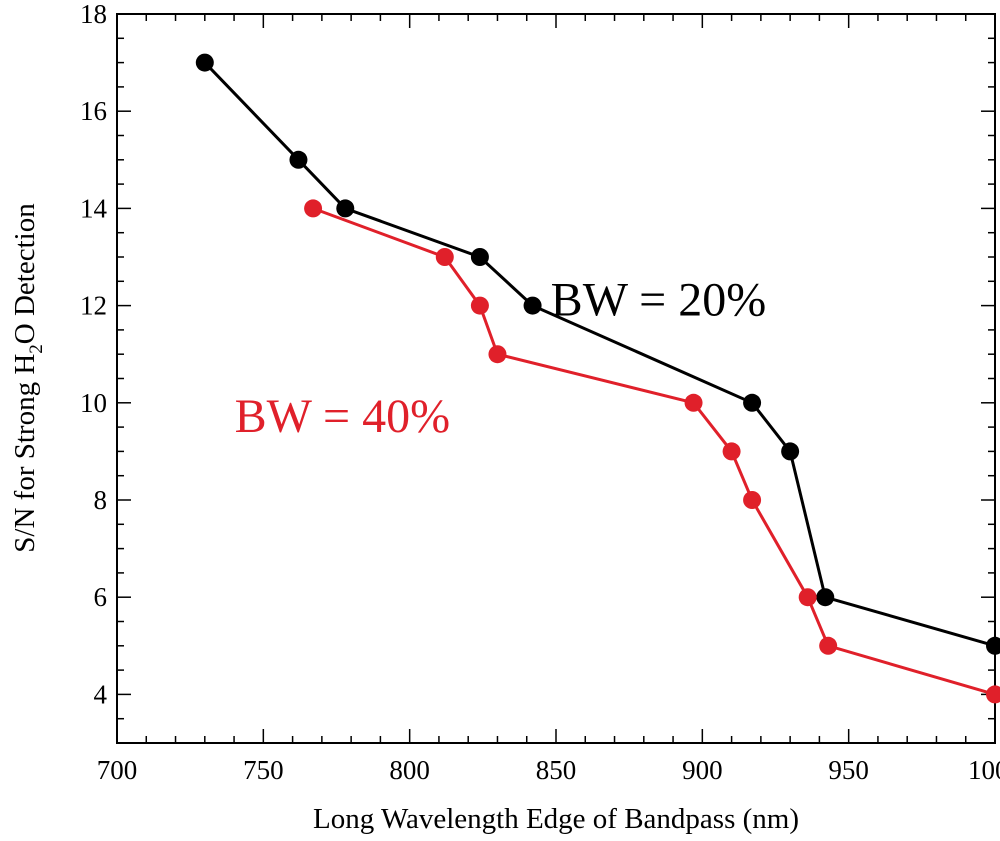 The width and height of the screenshot is (1000, 841). What do you see at coordinates (556, 770) in the screenshot?
I see `x-tick-label: 850` at bounding box center [556, 770].